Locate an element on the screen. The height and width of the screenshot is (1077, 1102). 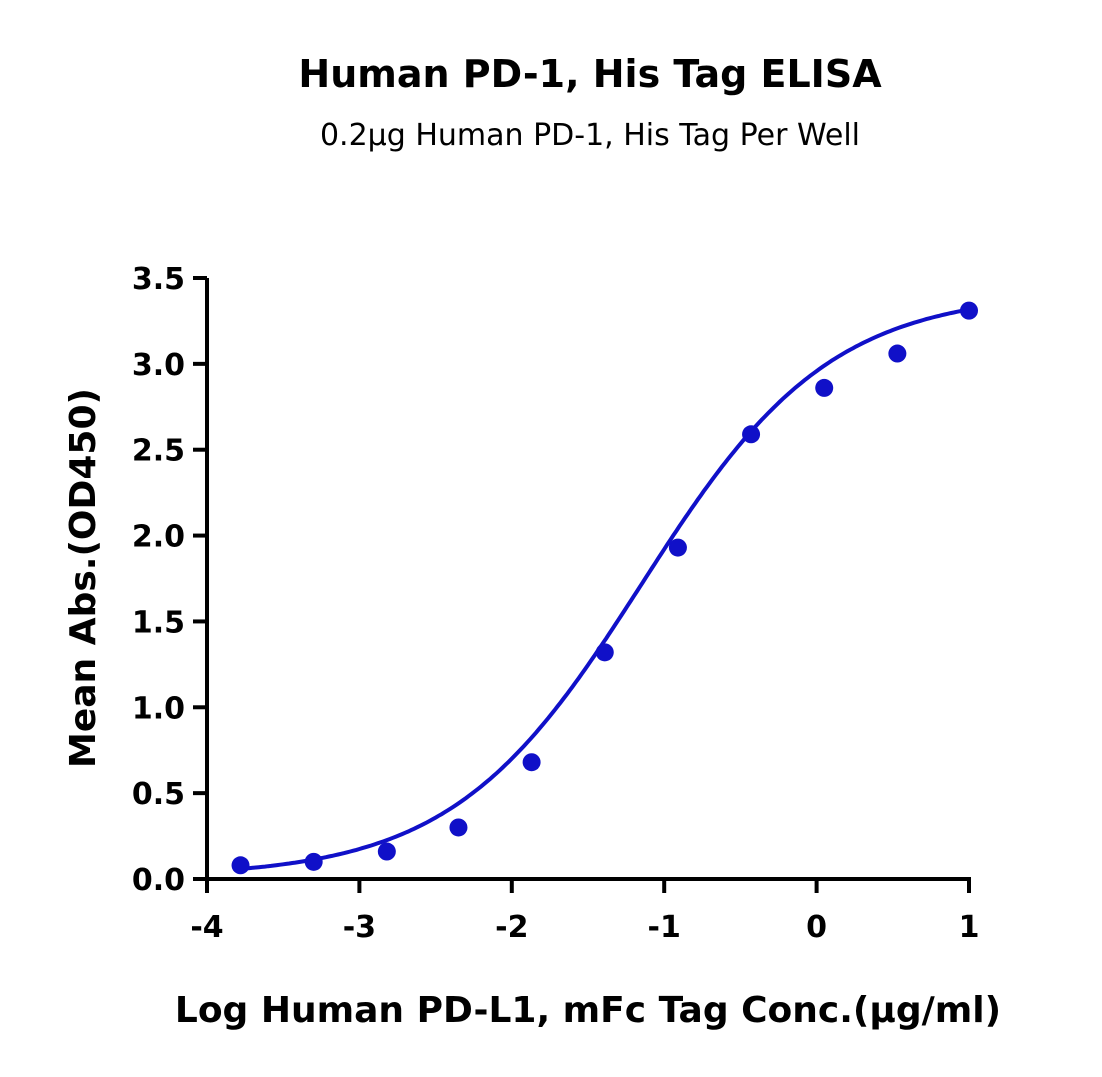
x-tick-label: -1 is located at coordinates (664, 927).